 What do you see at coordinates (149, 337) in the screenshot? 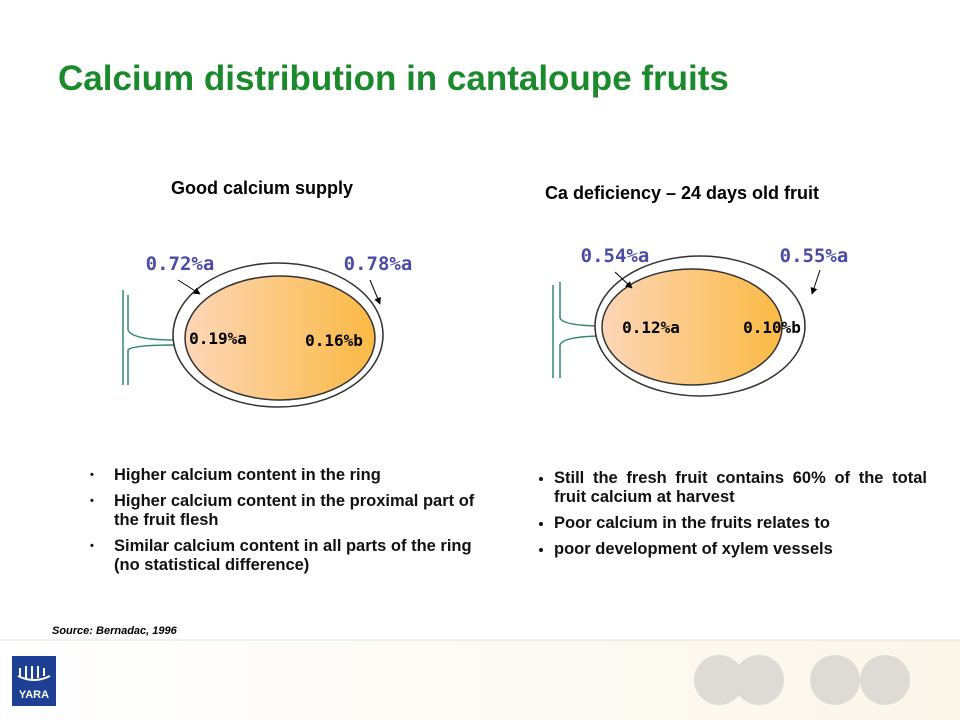
I see `stem` at bounding box center [149, 337].